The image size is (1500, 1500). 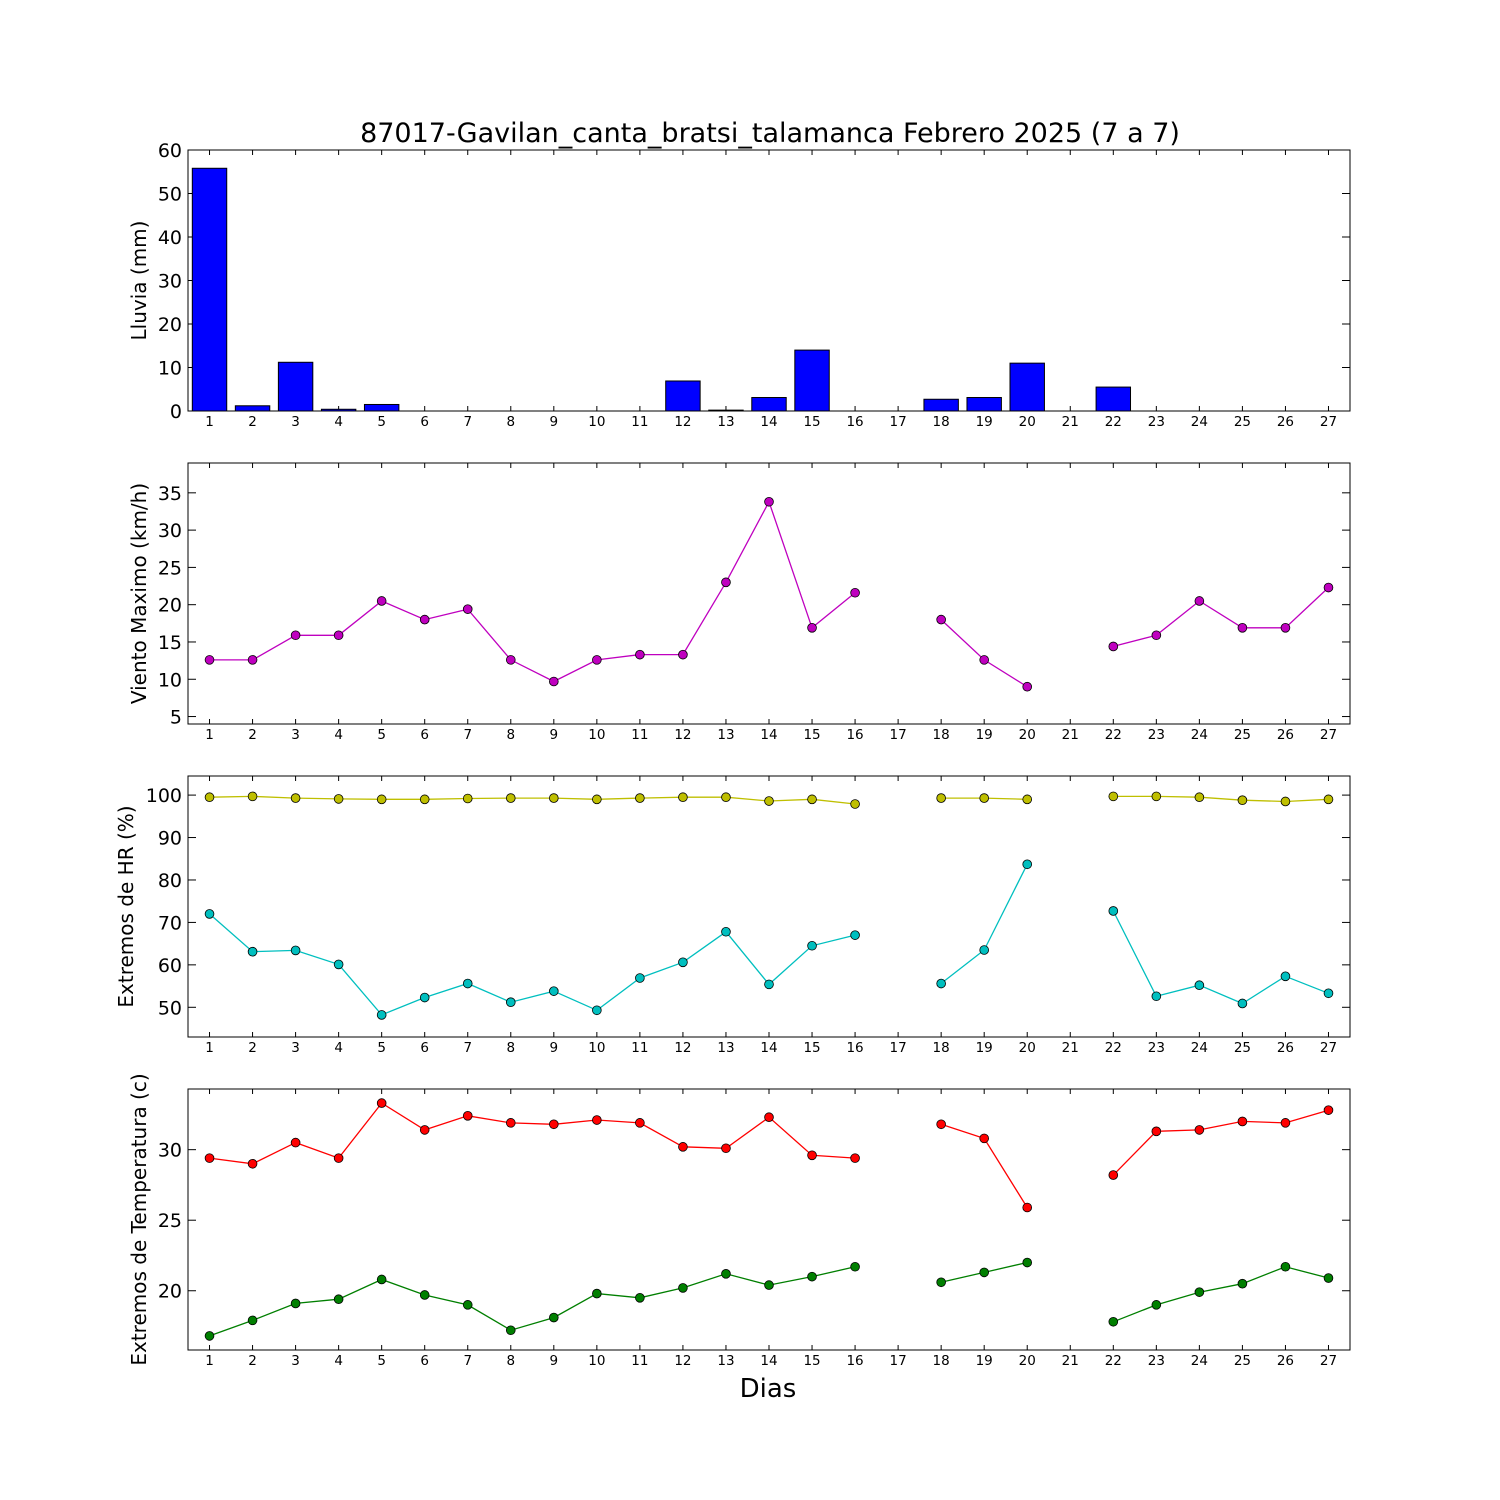 What do you see at coordinates (170, 1292) in the screenshot?
I see `y-tick-label: 20` at bounding box center [170, 1292].